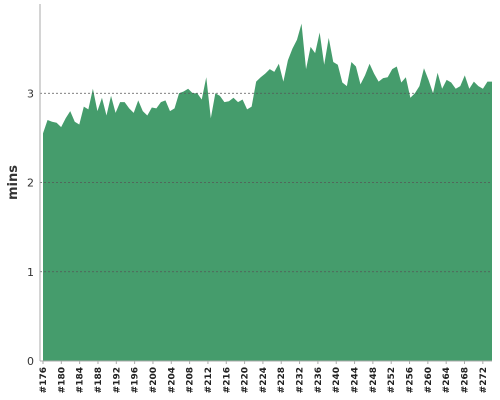  I want to click on x-tick-label: #204, so click(172, 380).